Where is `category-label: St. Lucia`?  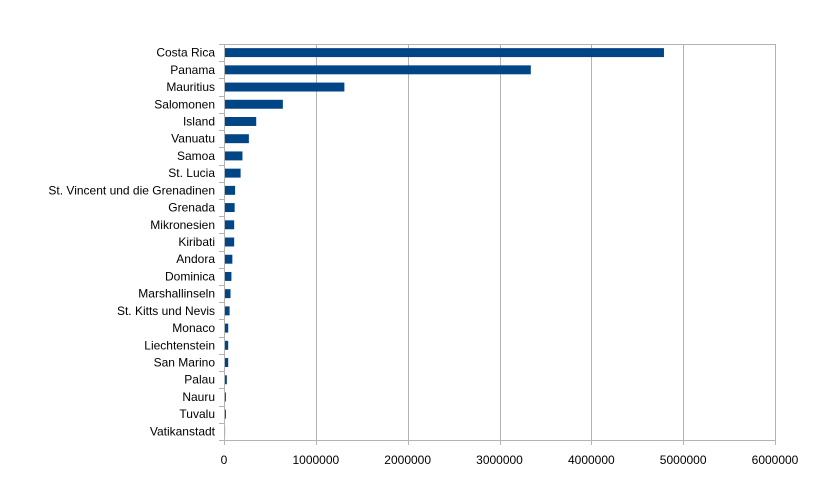 category-label: St. Lucia is located at coordinates (191, 173).